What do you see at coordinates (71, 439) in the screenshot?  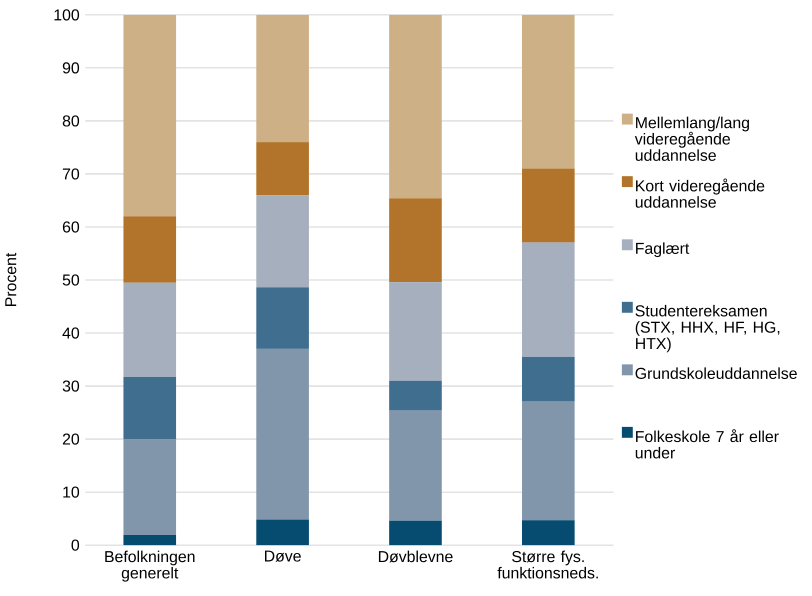 I see `y-tick-label: 20` at bounding box center [71, 439].